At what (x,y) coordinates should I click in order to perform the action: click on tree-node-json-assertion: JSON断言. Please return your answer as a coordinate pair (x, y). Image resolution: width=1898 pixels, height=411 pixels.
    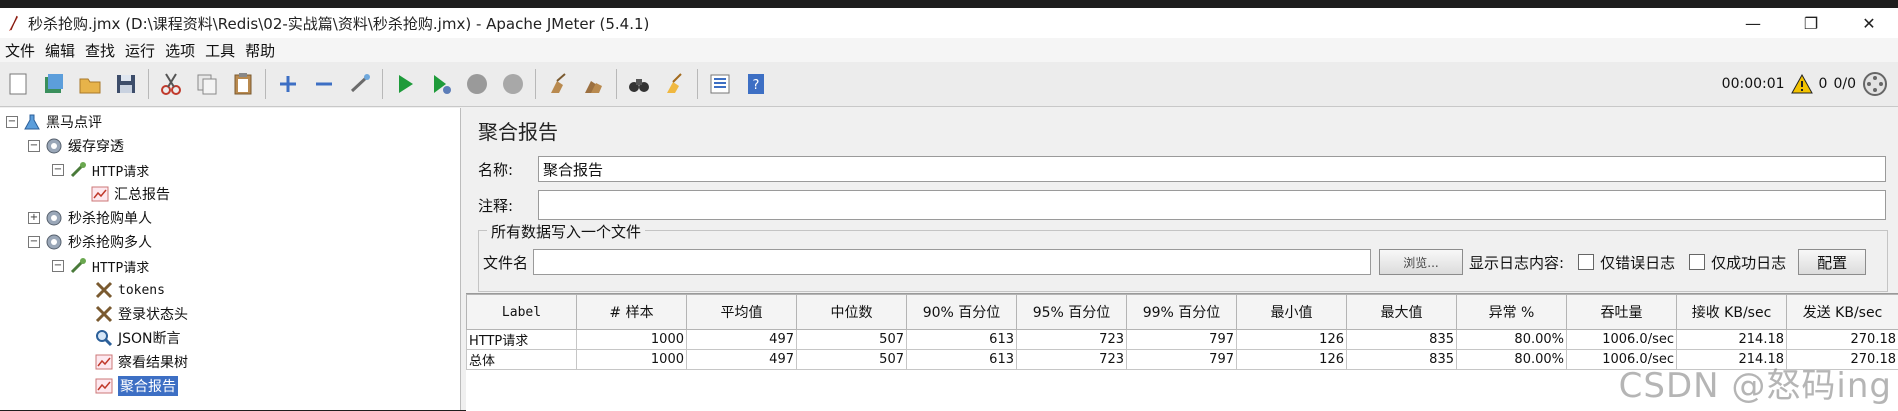
    Looking at the image, I should click on (137, 338).